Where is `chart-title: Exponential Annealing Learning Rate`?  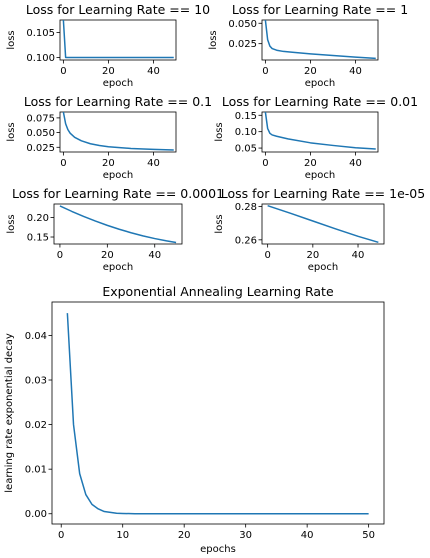
chart-title: Exponential Annealing Learning Rate is located at coordinates (218, 291).